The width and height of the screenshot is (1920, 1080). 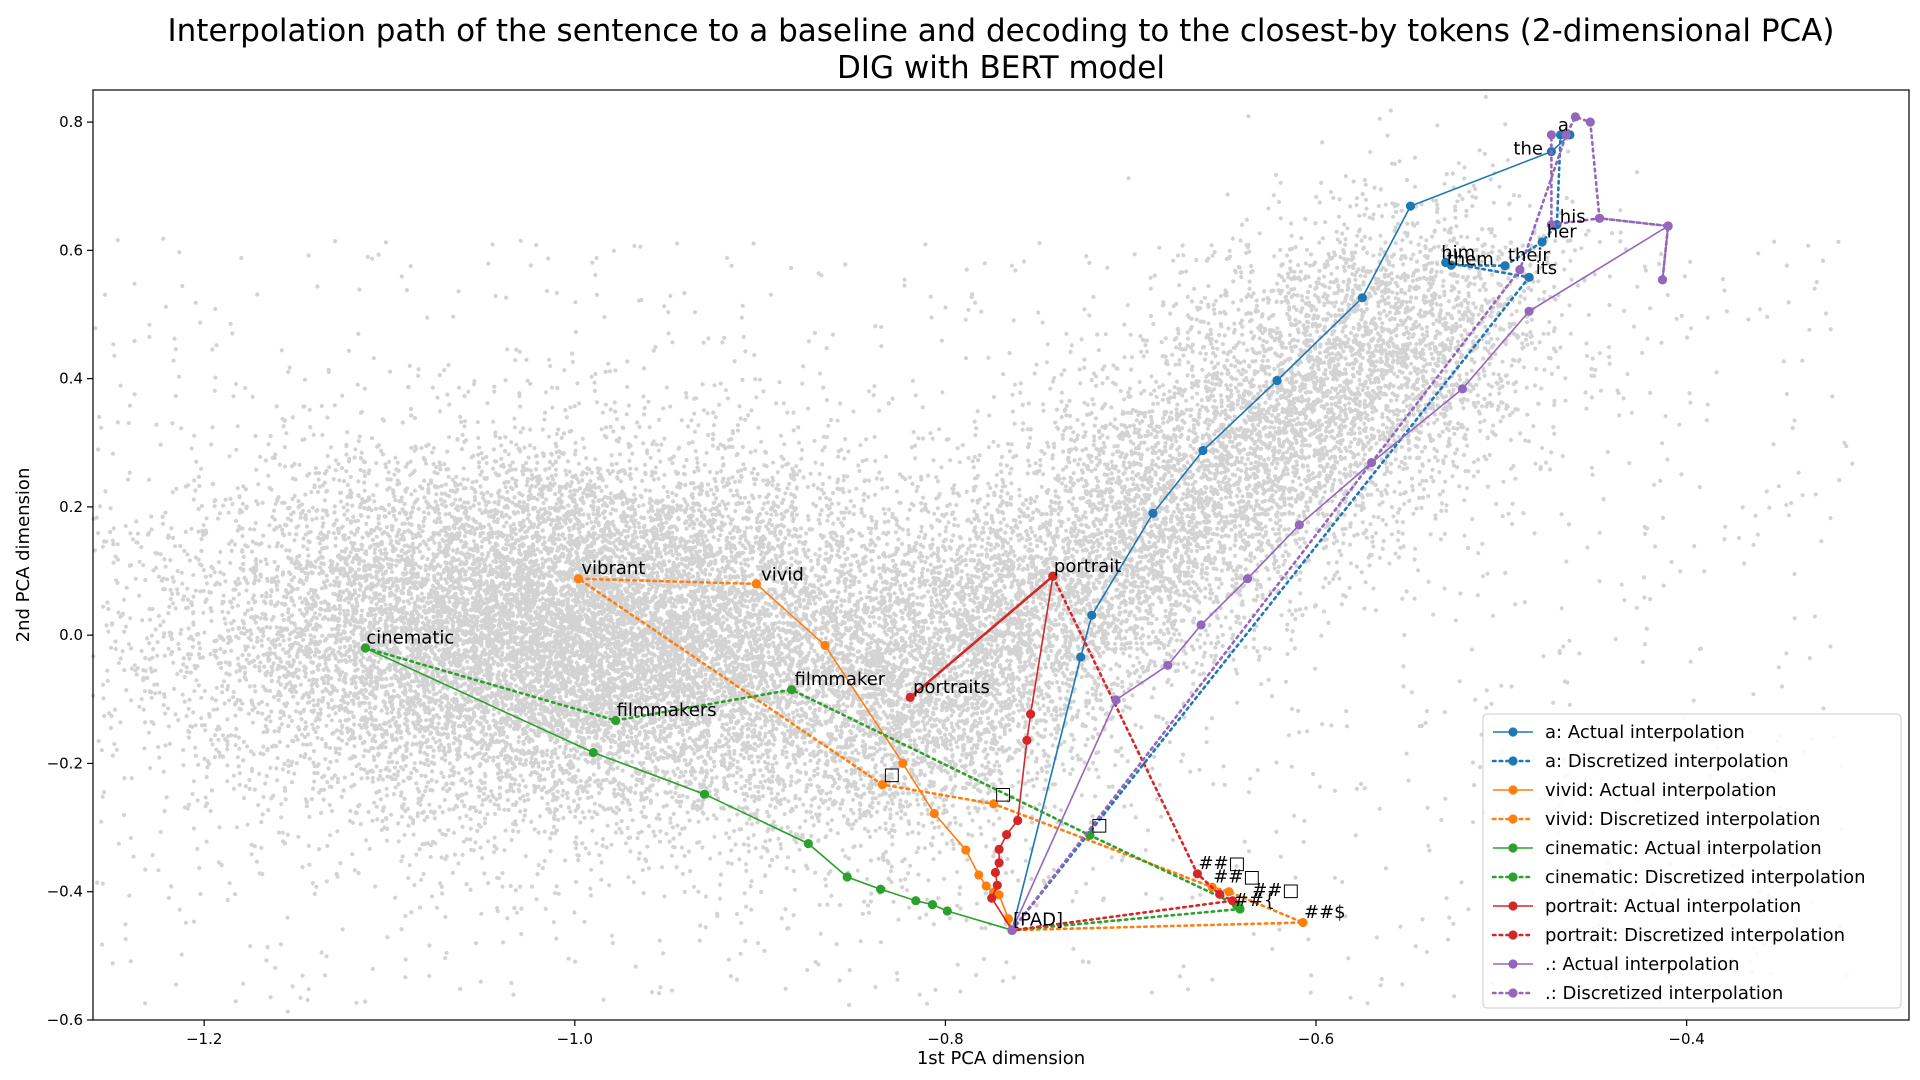 I want to click on legend-entry: .: Actual interpolation, so click(x=1616, y=964).